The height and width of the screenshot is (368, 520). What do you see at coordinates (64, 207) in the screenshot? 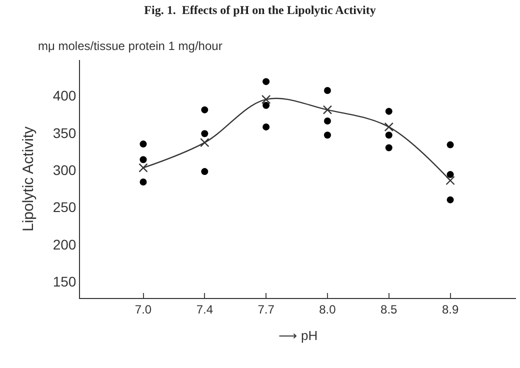
I see `y-tick-label: 250` at bounding box center [64, 207].